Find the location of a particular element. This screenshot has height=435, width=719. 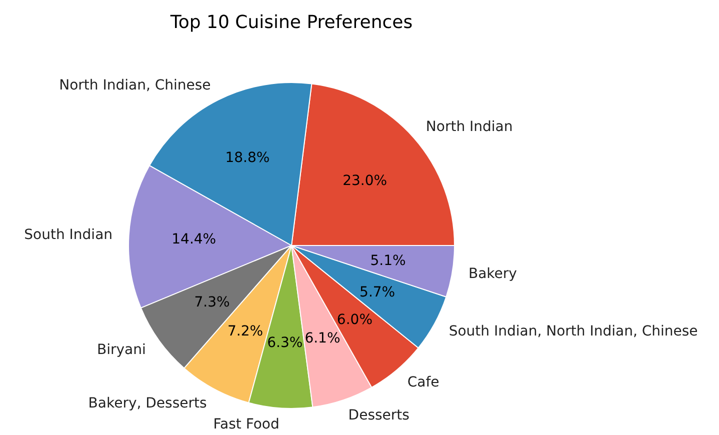

data-label: 14.4% is located at coordinates (194, 240).